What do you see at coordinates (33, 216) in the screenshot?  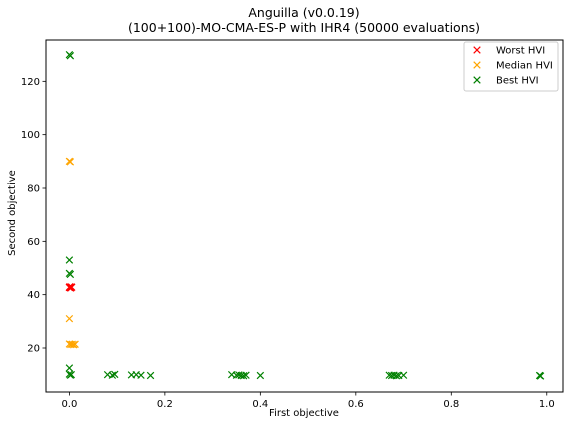 I see `y-axis-ticks: 20 40 60 80 100 120` at bounding box center [33, 216].